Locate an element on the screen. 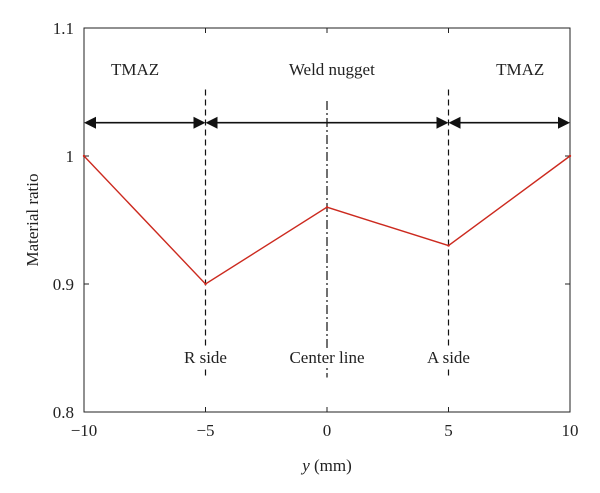 The width and height of the screenshot is (600, 493). y-tick-label: 1.1 is located at coordinates (63, 28).